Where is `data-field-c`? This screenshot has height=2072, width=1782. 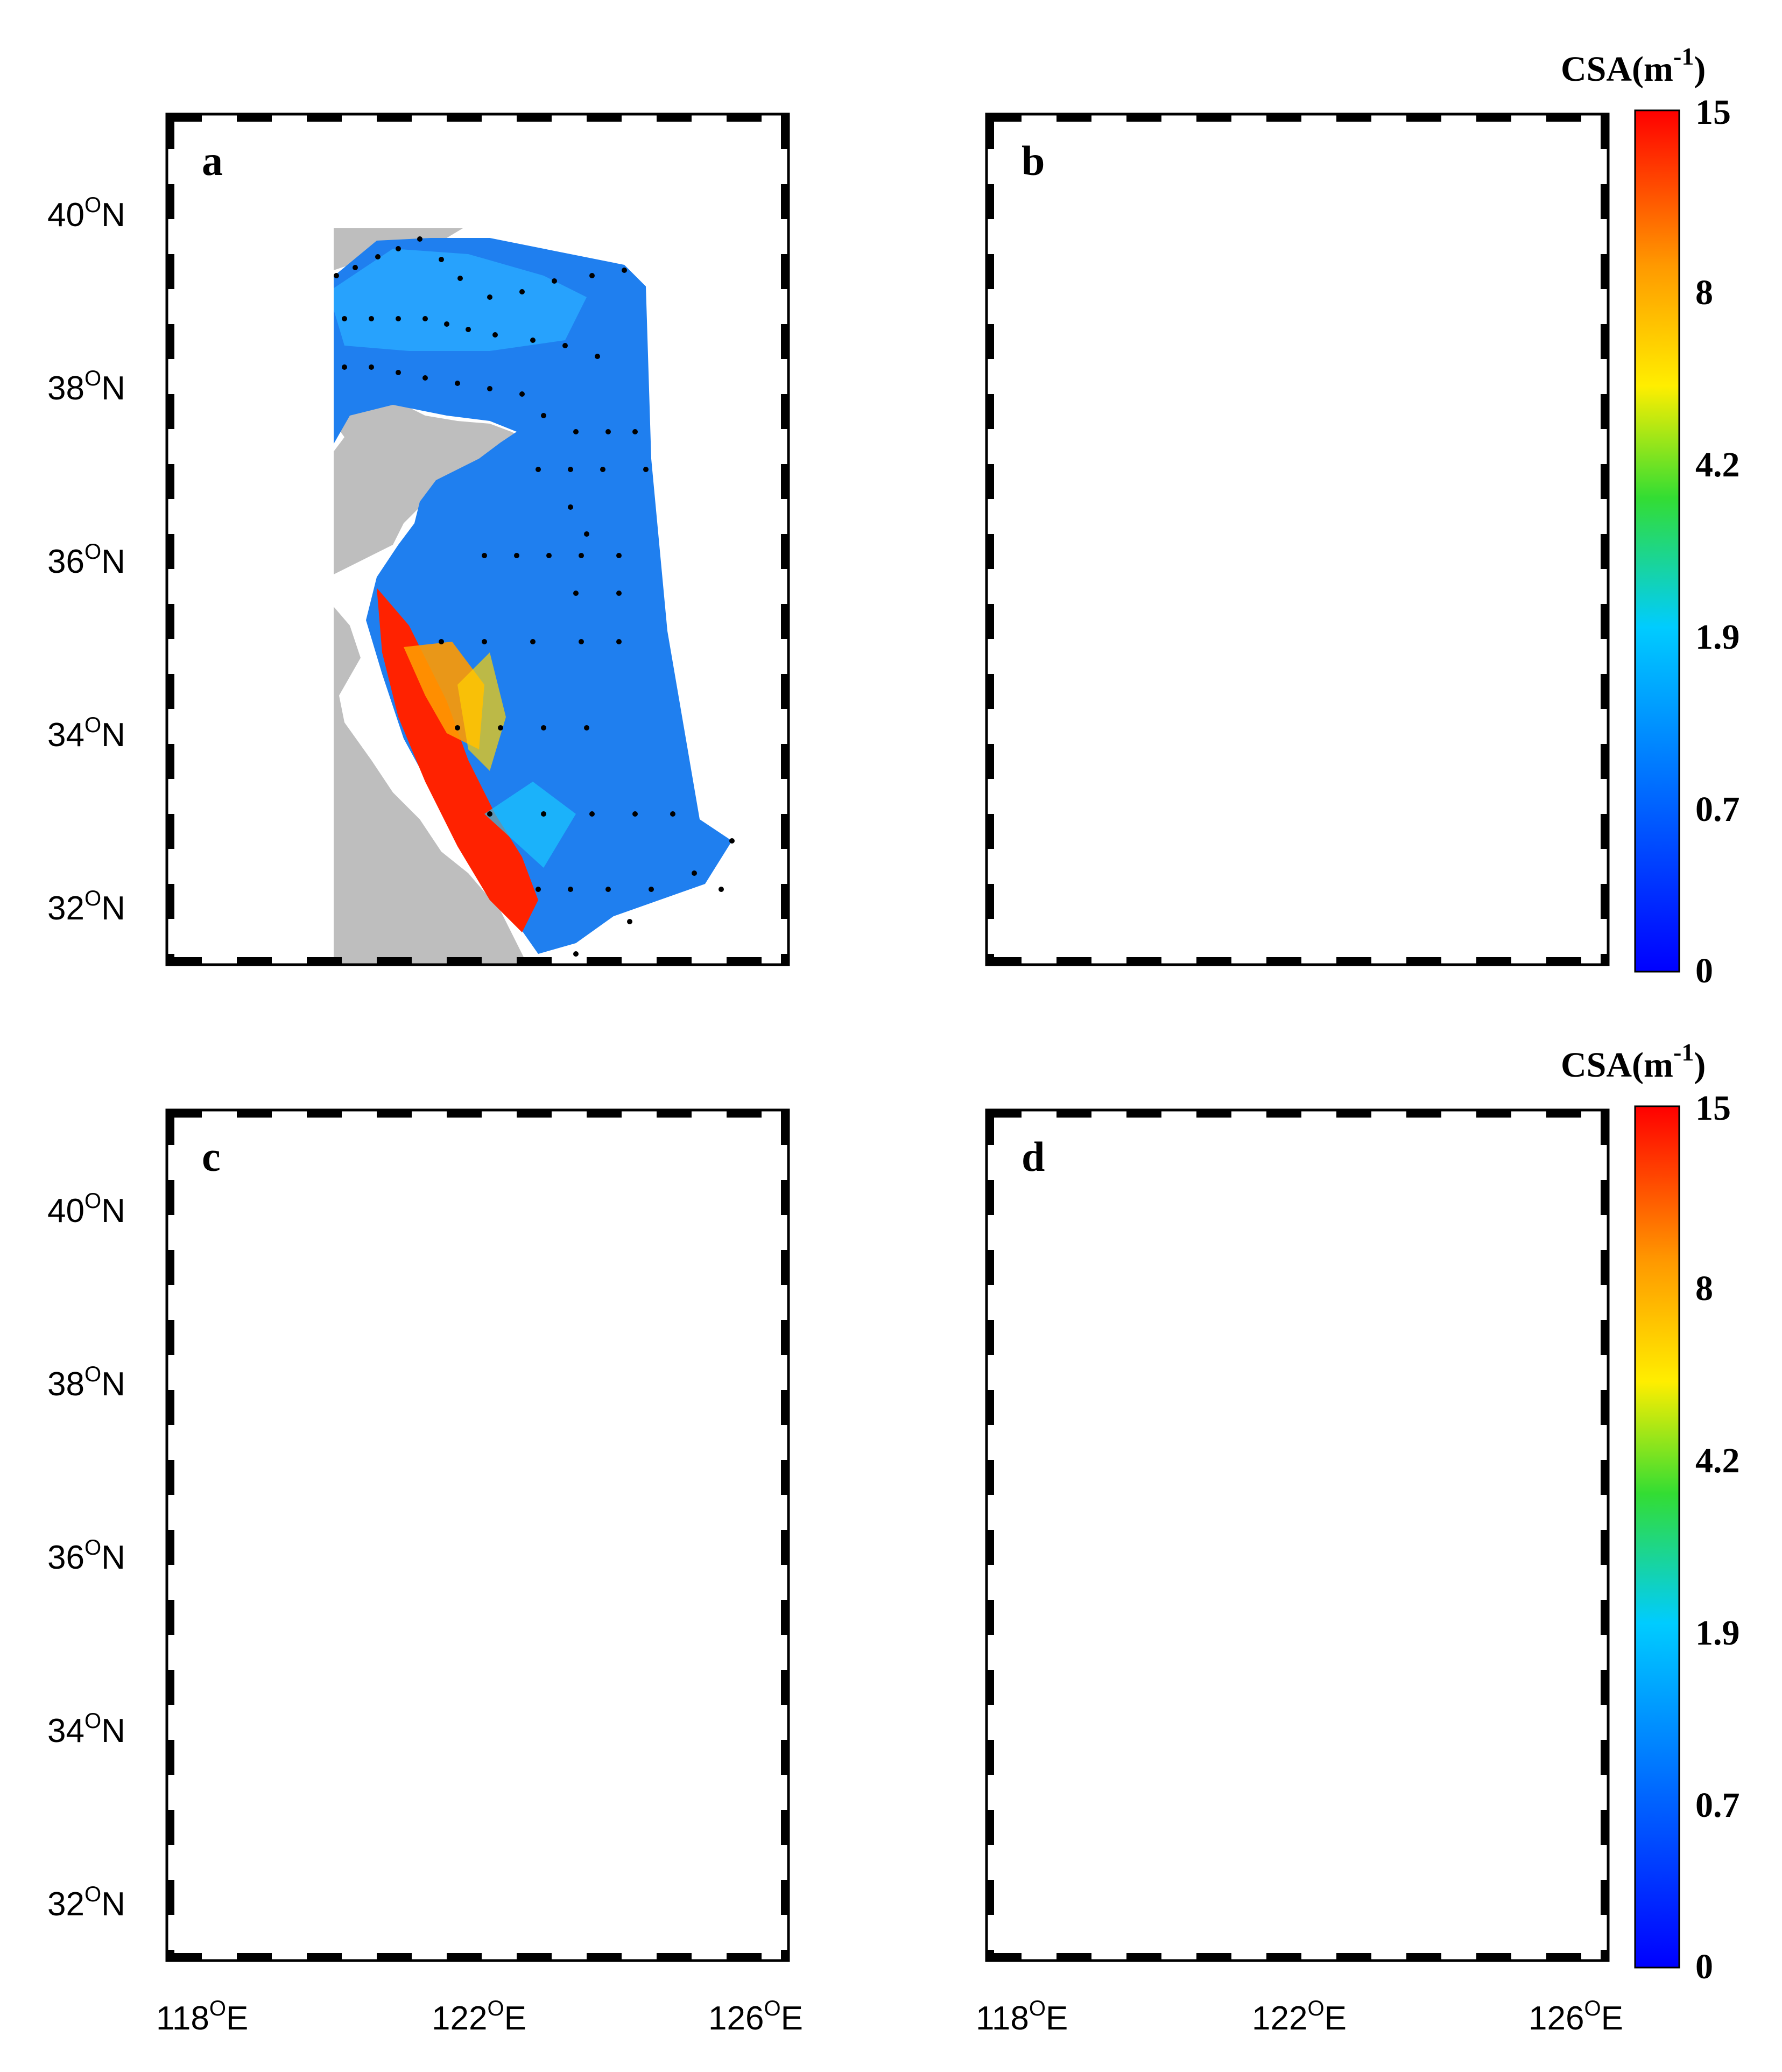
data-field-c is located at coordinates (495, 1581).